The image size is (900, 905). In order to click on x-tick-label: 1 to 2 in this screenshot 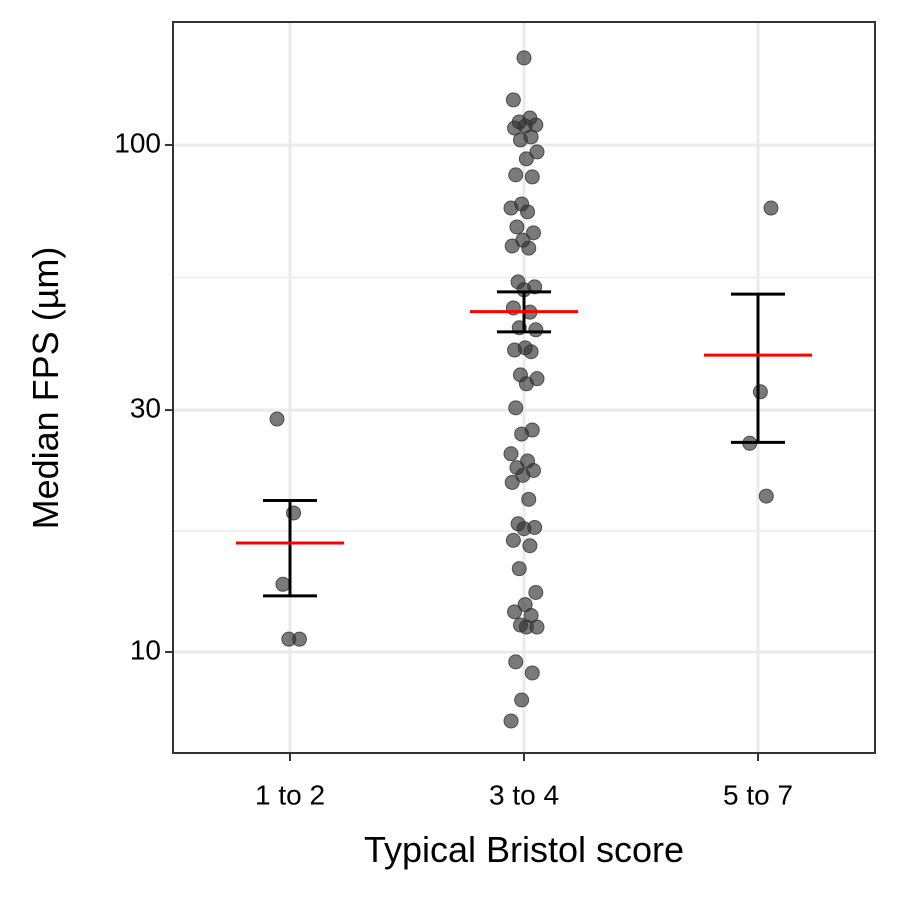, I will do `click(290, 794)`.